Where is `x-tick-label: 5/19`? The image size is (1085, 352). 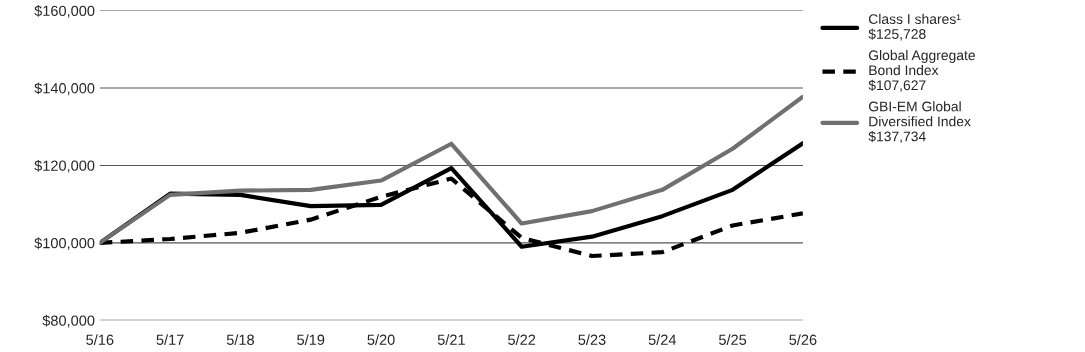
x-tick-label: 5/19 is located at coordinates (311, 339).